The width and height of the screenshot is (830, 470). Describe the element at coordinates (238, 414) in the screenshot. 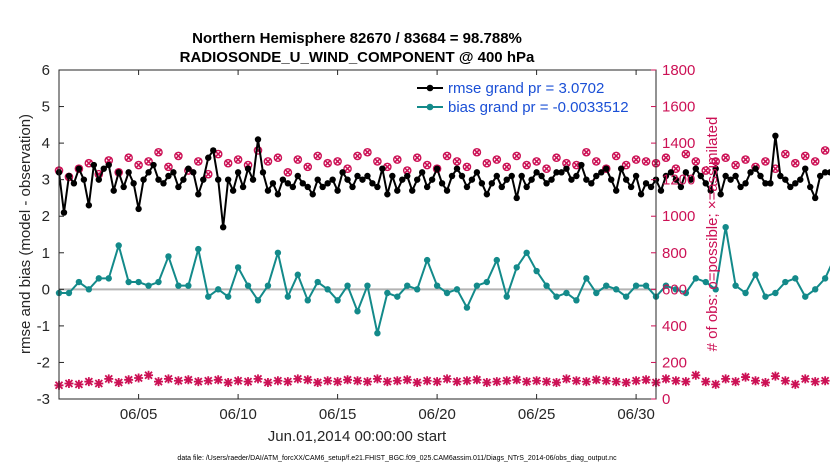

I see `x-tick-label: 06/10` at that location.